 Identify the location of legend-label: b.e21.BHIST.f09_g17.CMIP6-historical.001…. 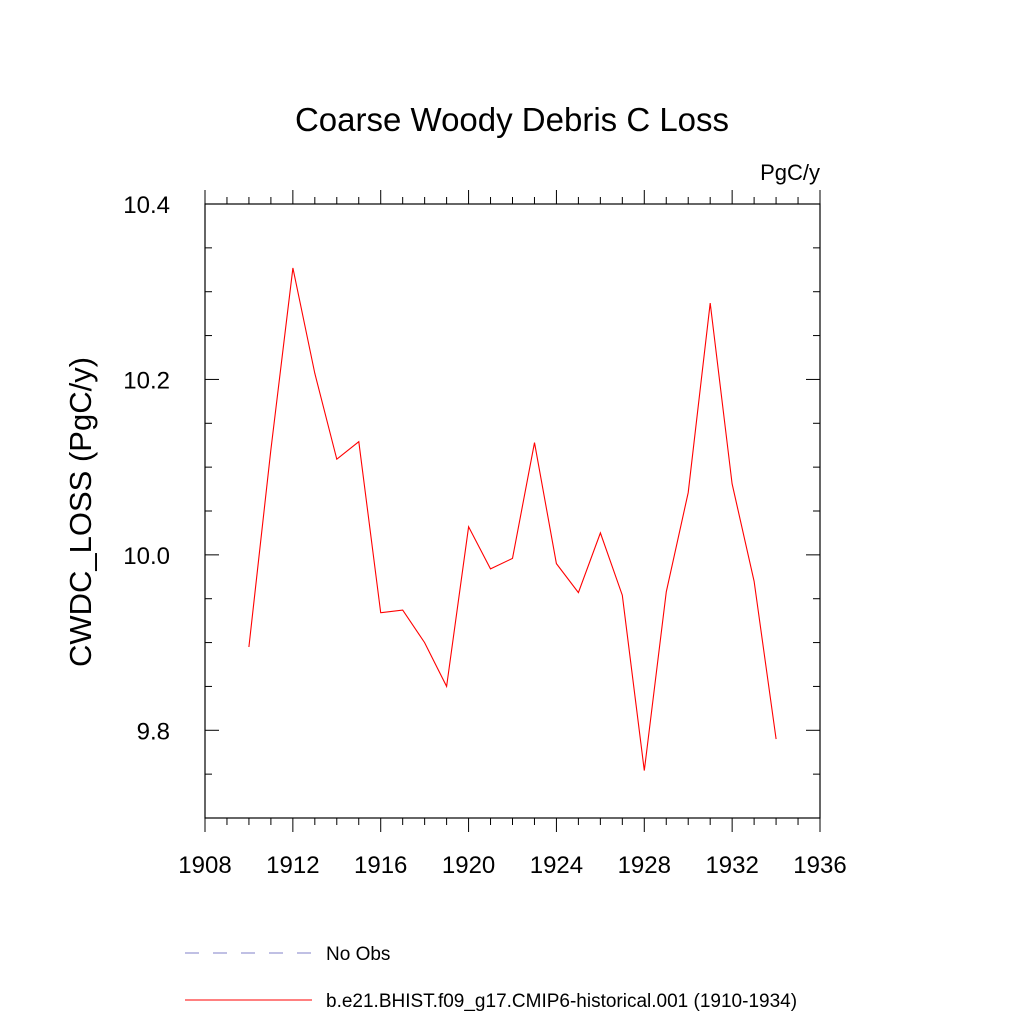
(561, 1001).